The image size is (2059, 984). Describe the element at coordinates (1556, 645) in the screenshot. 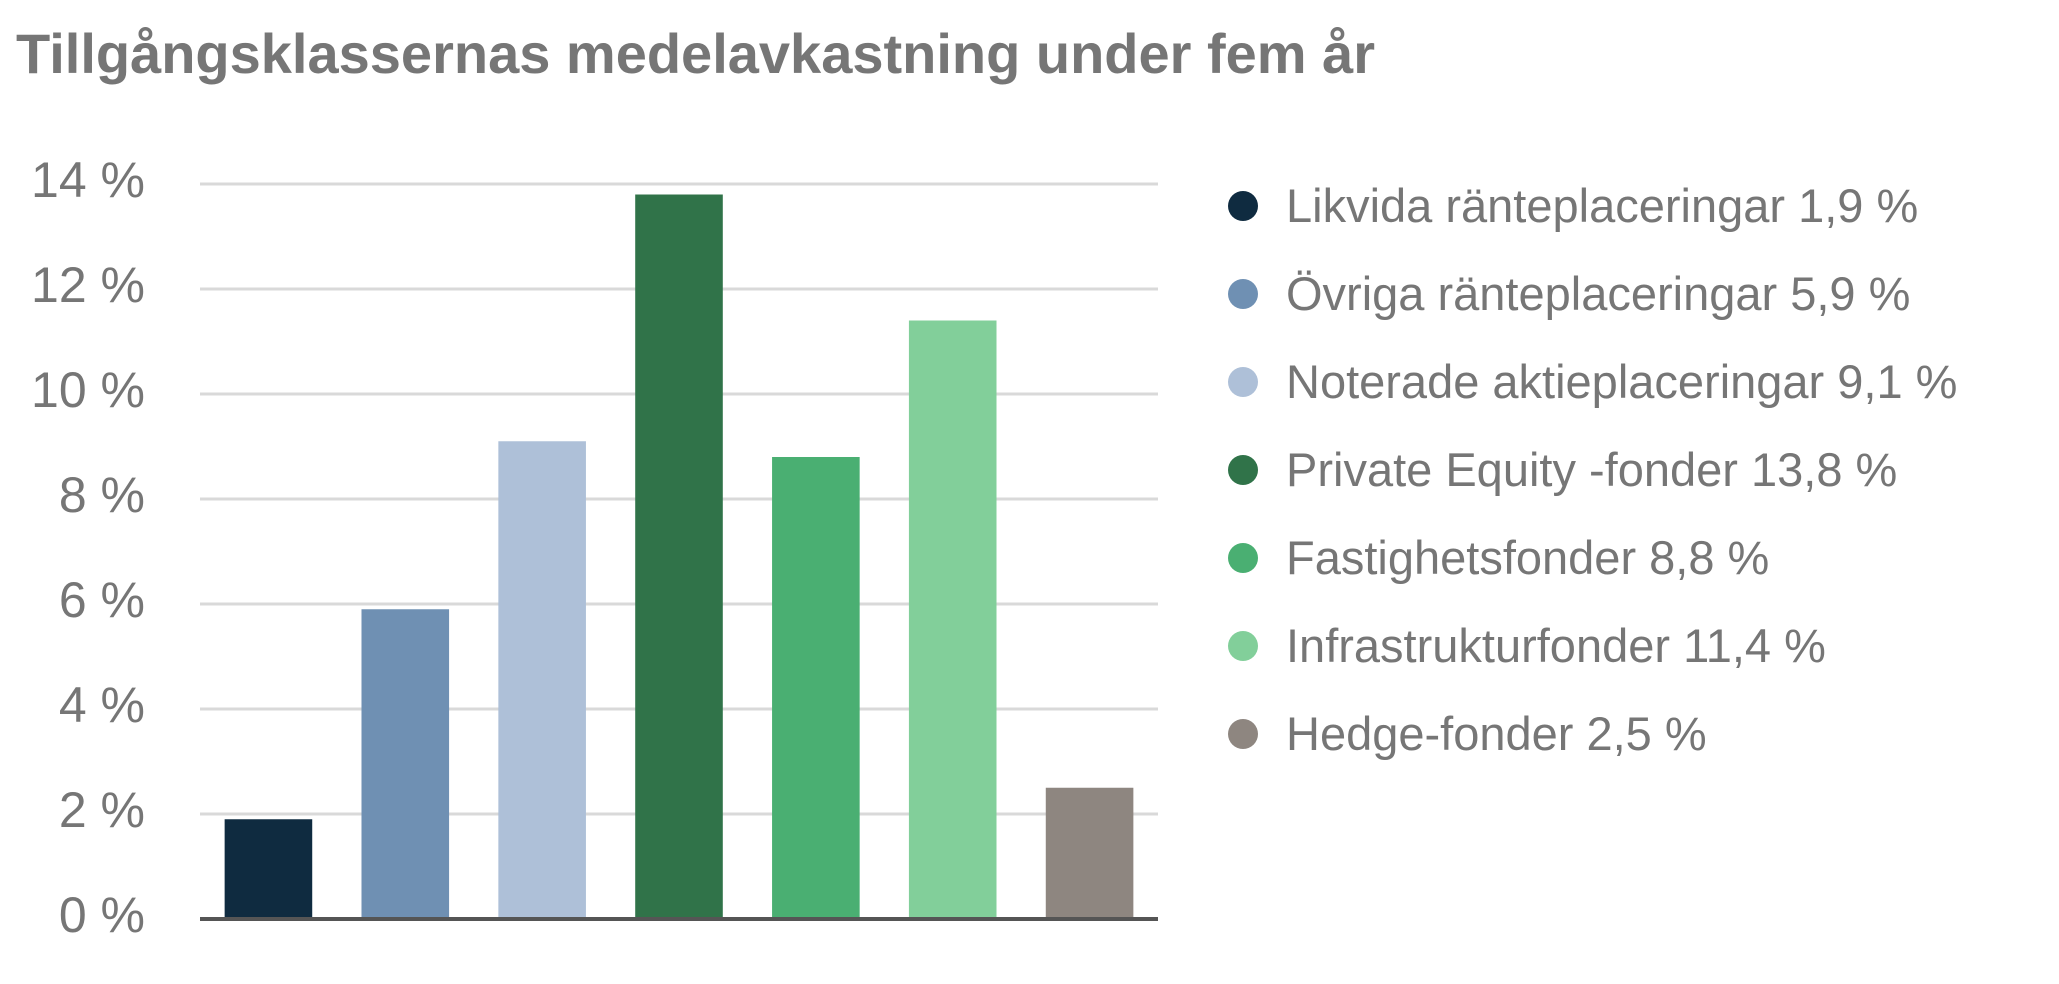

I see `legend-label: Infrastrukturfonder 11,4 %` at that location.